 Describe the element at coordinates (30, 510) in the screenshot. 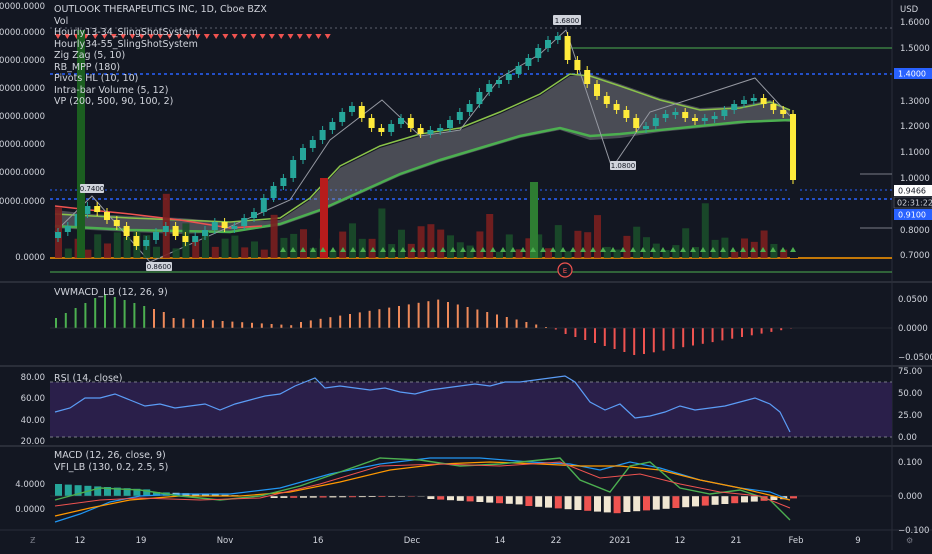

I see `macd-left-axis-label: 0.0000` at that location.